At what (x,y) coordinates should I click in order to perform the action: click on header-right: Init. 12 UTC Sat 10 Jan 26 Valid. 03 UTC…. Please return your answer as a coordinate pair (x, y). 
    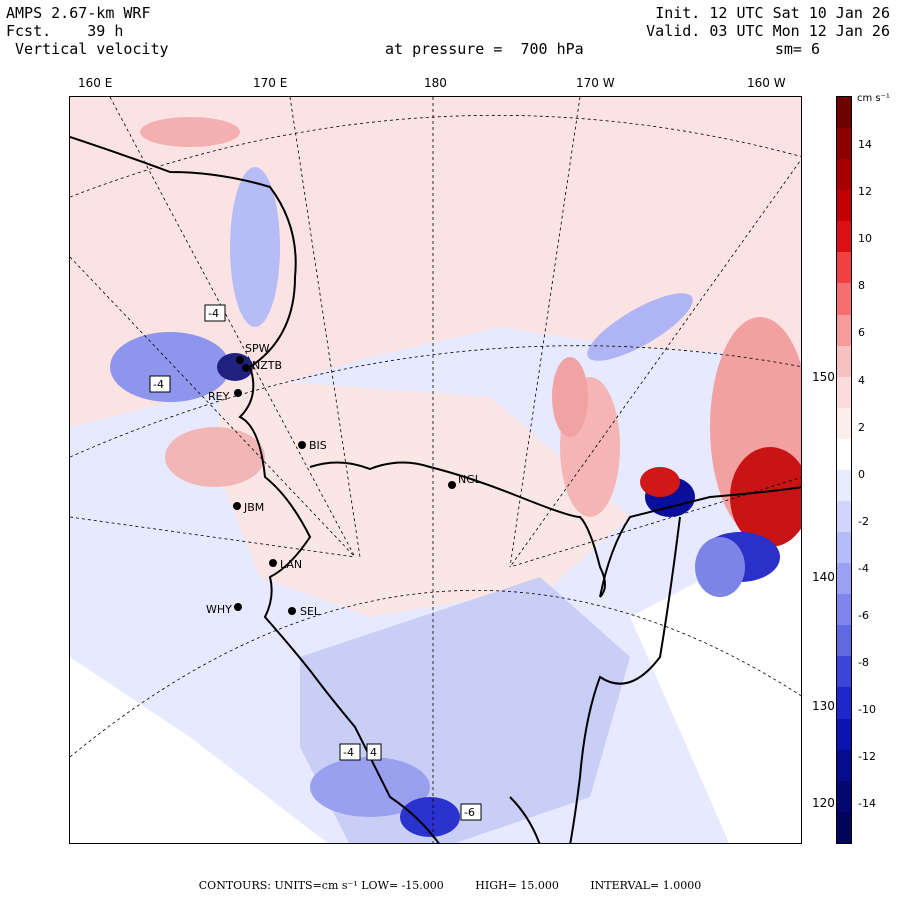
    Looking at the image, I should click on (768, 22).